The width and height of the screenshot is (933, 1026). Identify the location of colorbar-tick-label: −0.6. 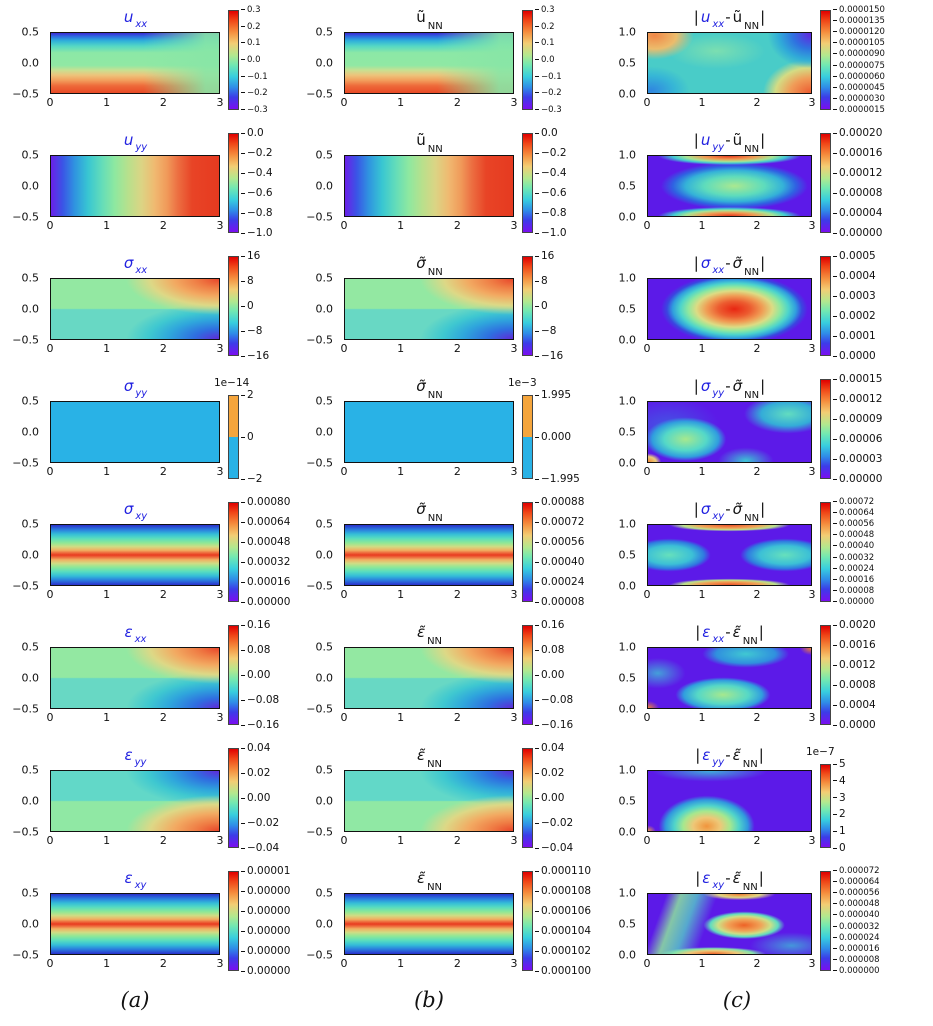
(551, 193).